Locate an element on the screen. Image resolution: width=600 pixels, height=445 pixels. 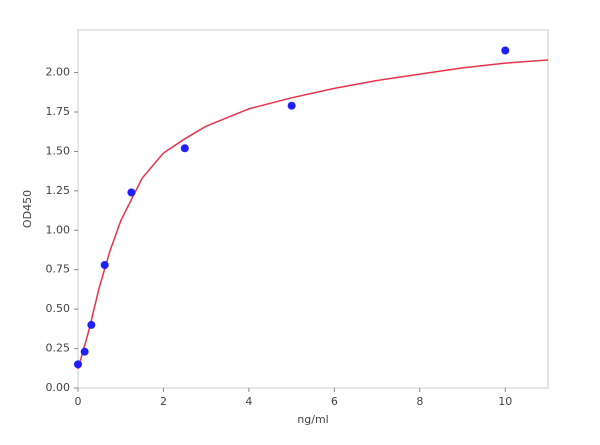
y-tick-label: 2.00 is located at coordinates (58, 72).